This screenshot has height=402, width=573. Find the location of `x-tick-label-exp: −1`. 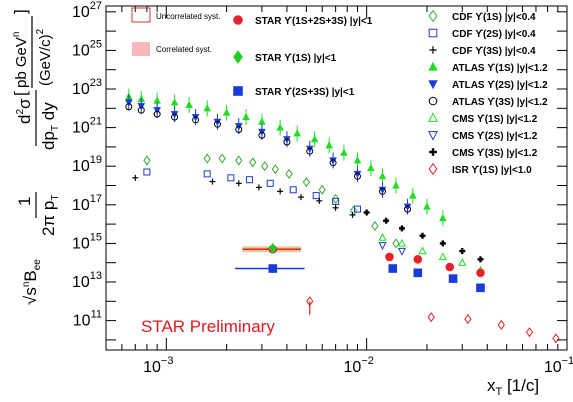

x-tick-label-exp: −1 is located at coordinates (567, 361).